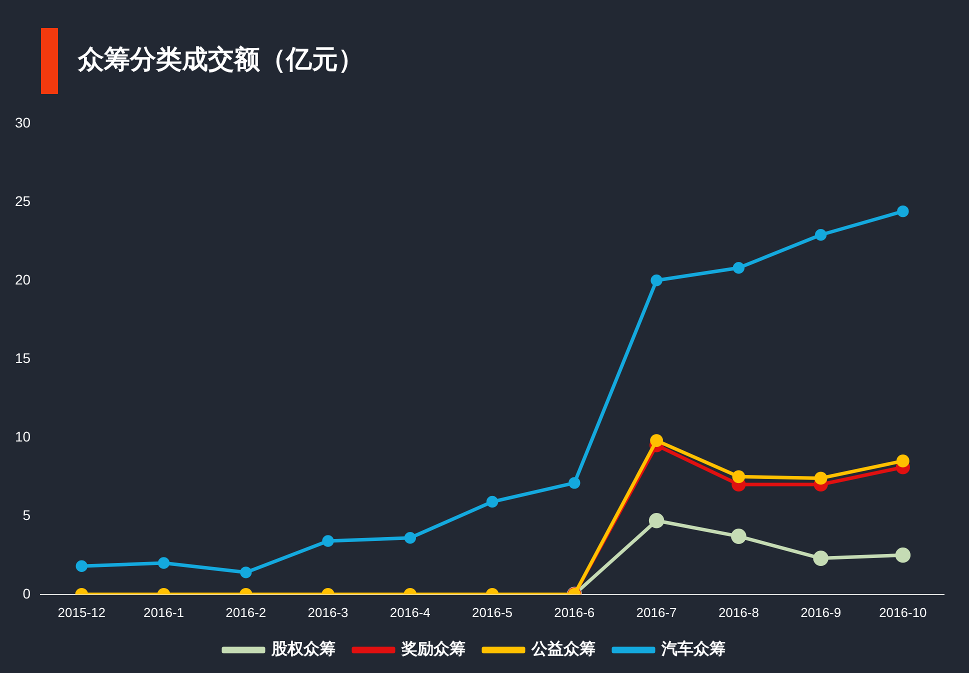  I want to click on x-tick-label: 2016-8, so click(738, 612).